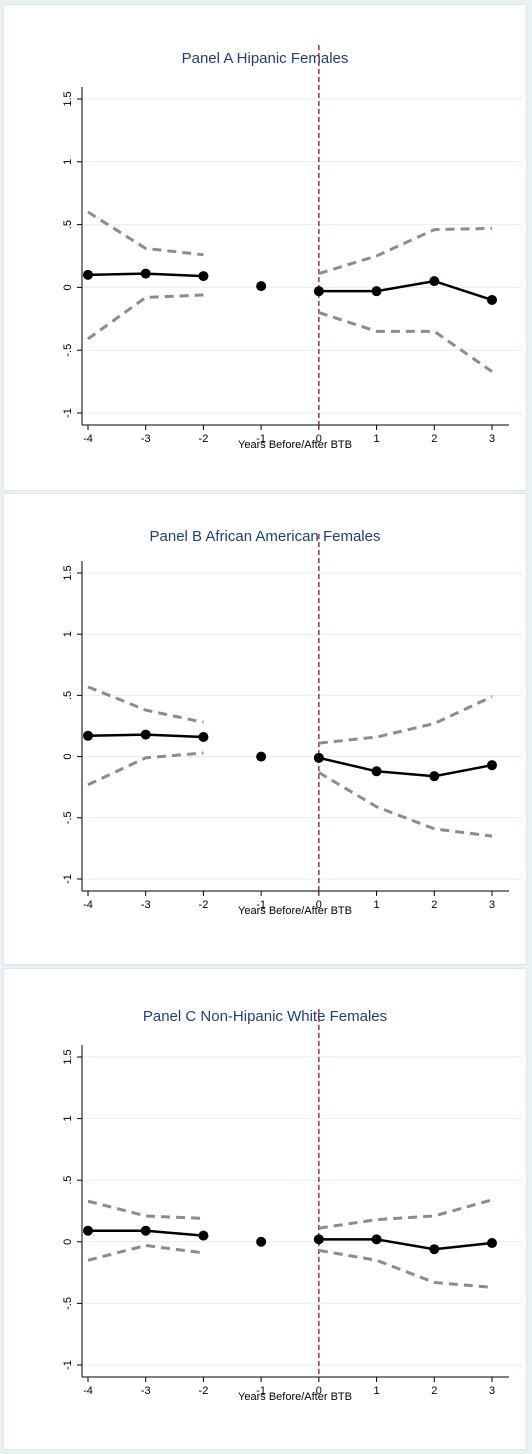 Image resolution: width=532 pixels, height=1454 pixels. What do you see at coordinates (265, 1016) in the screenshot?
I see `chart-title: Panel C Non-Hipanic White Females` at bounding box center [265, 1016].